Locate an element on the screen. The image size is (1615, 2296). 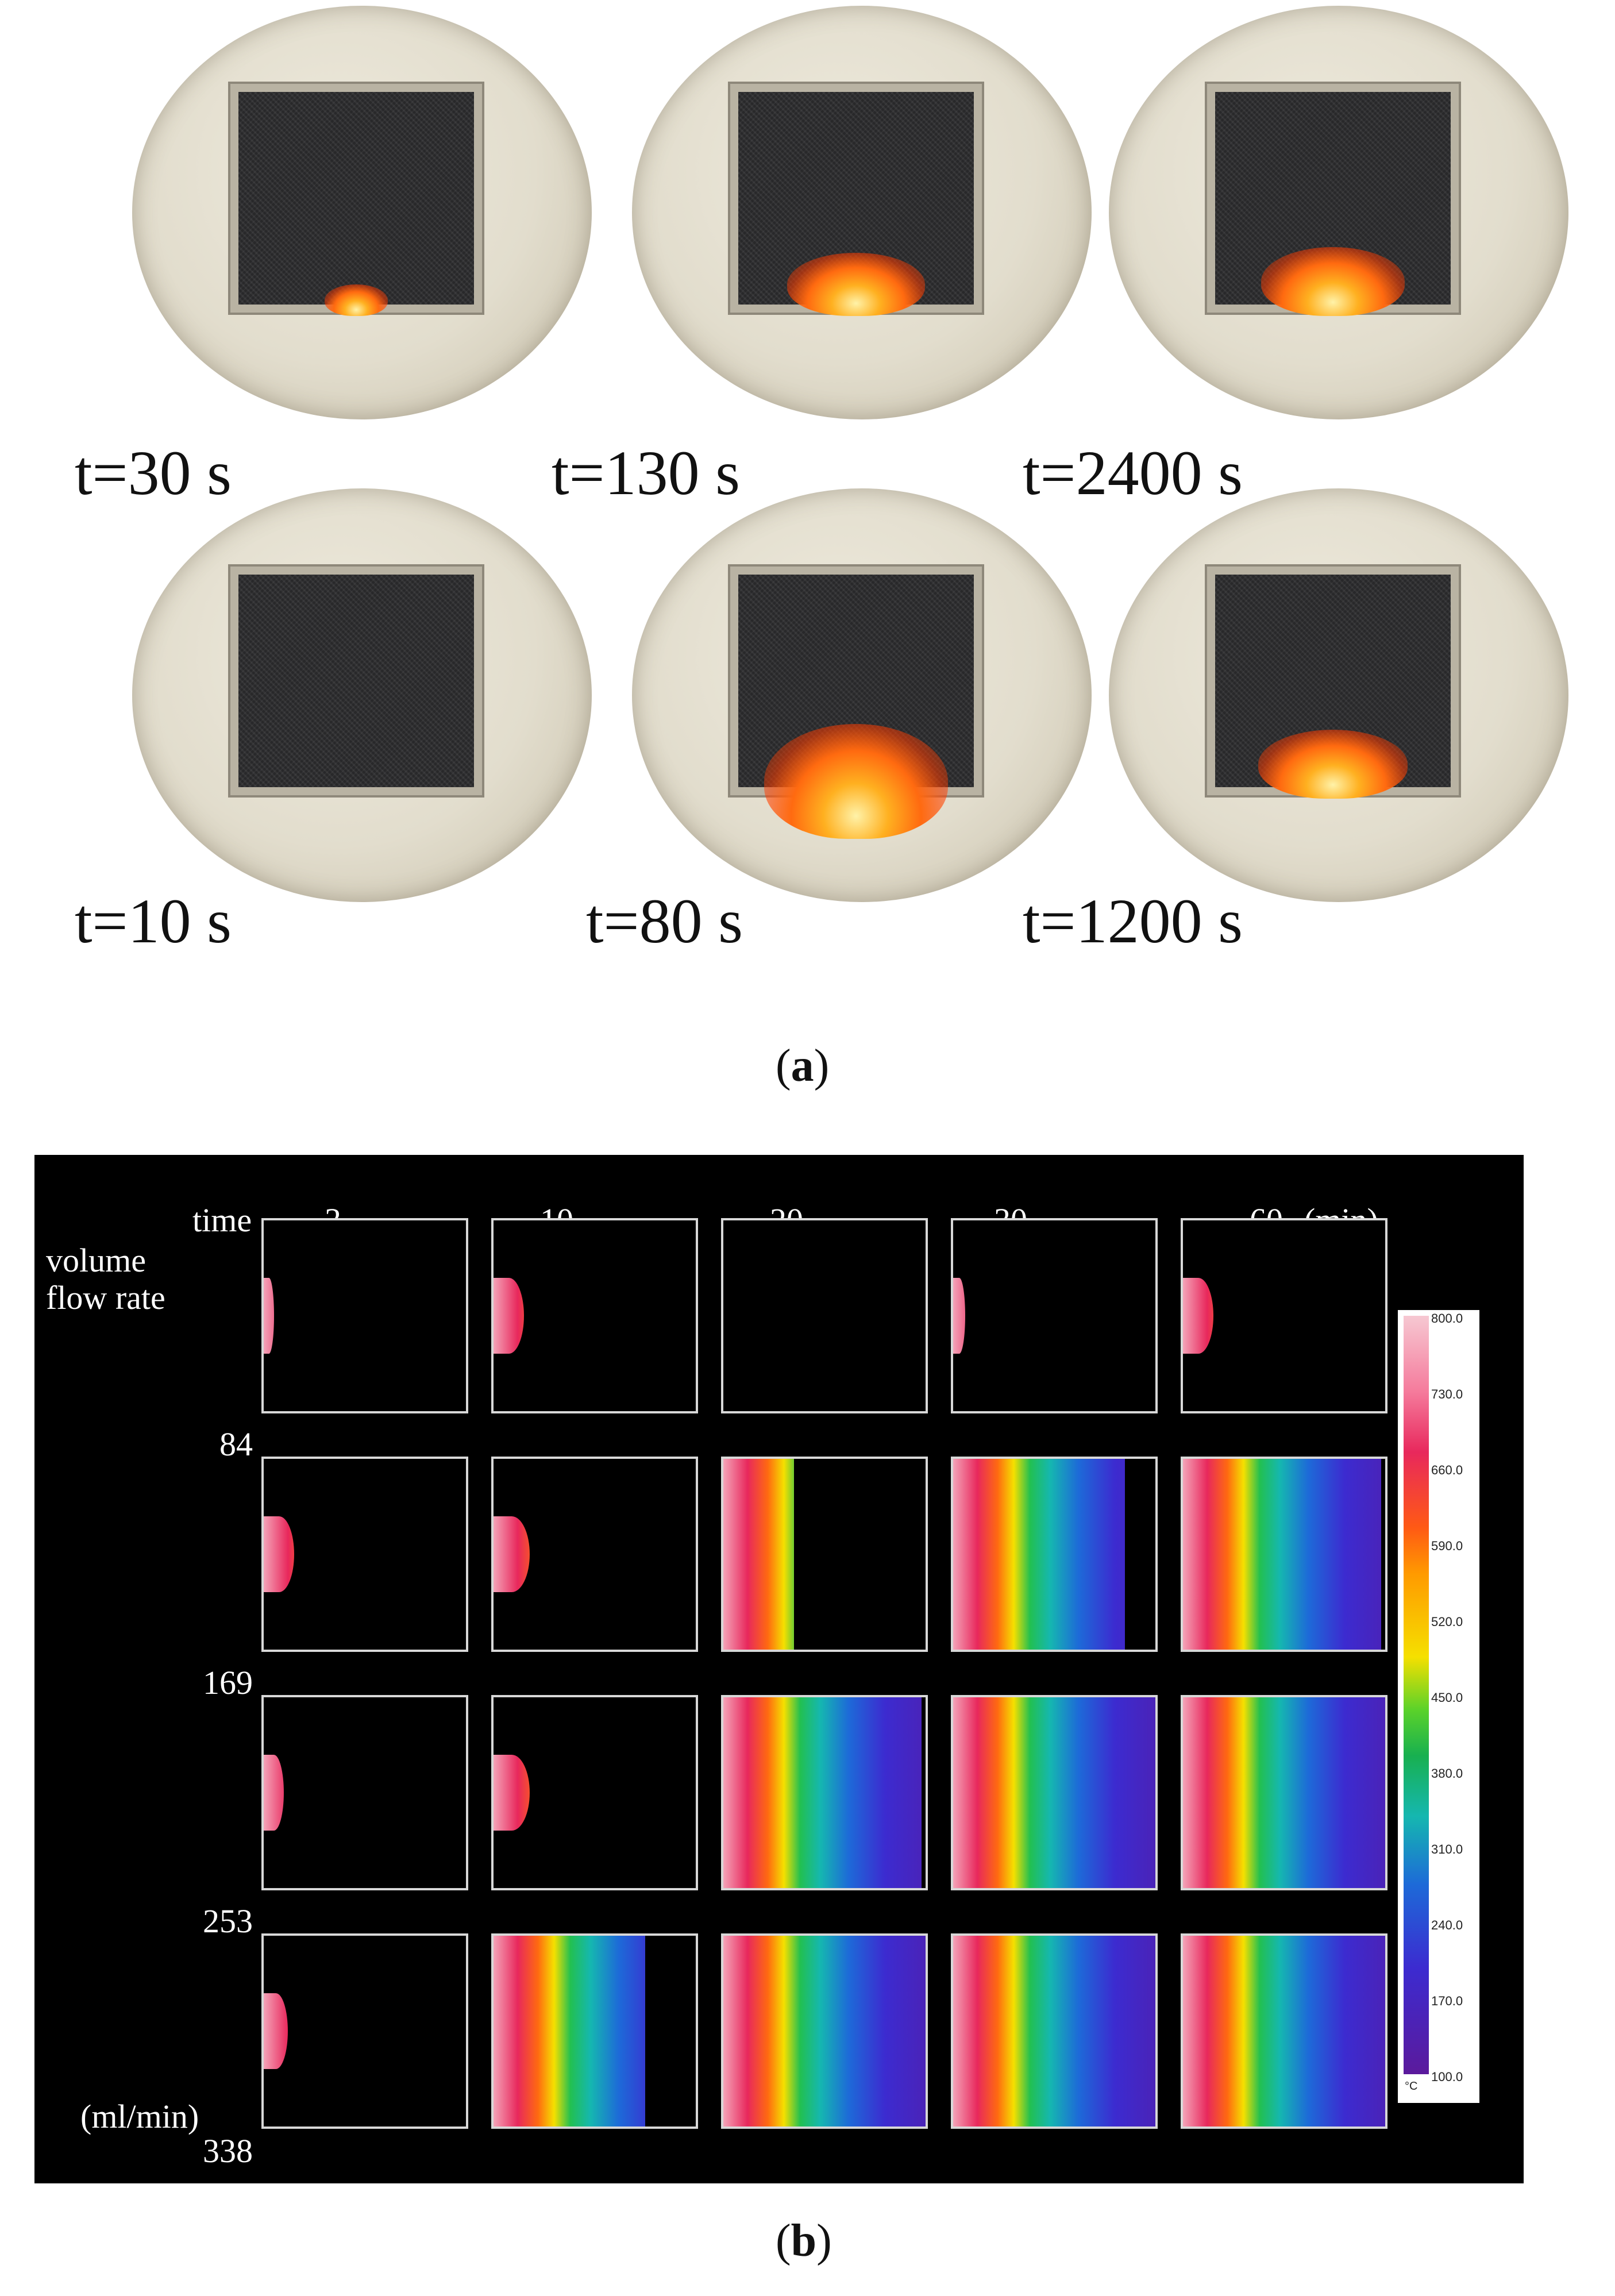
colorbar-tick-label: 170.0 is located at coordinates (1447, 2001).